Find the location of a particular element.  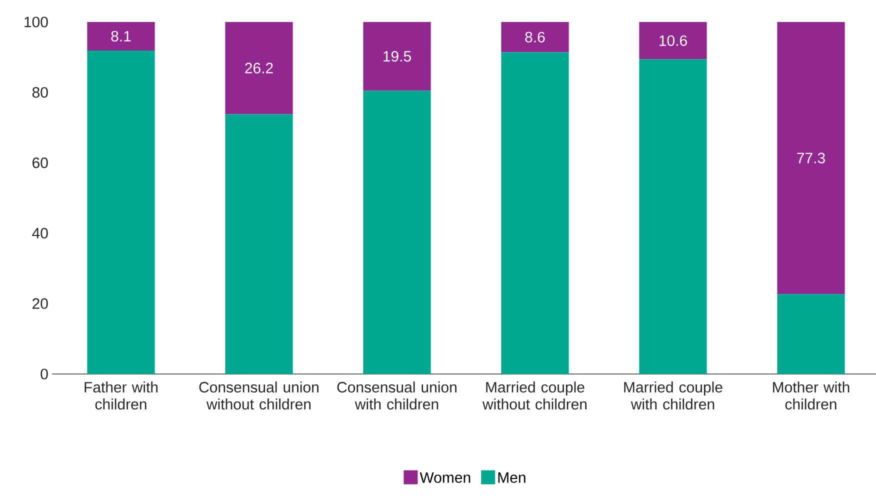

y-tick-label: 0 is located at coordinates (44, 374).